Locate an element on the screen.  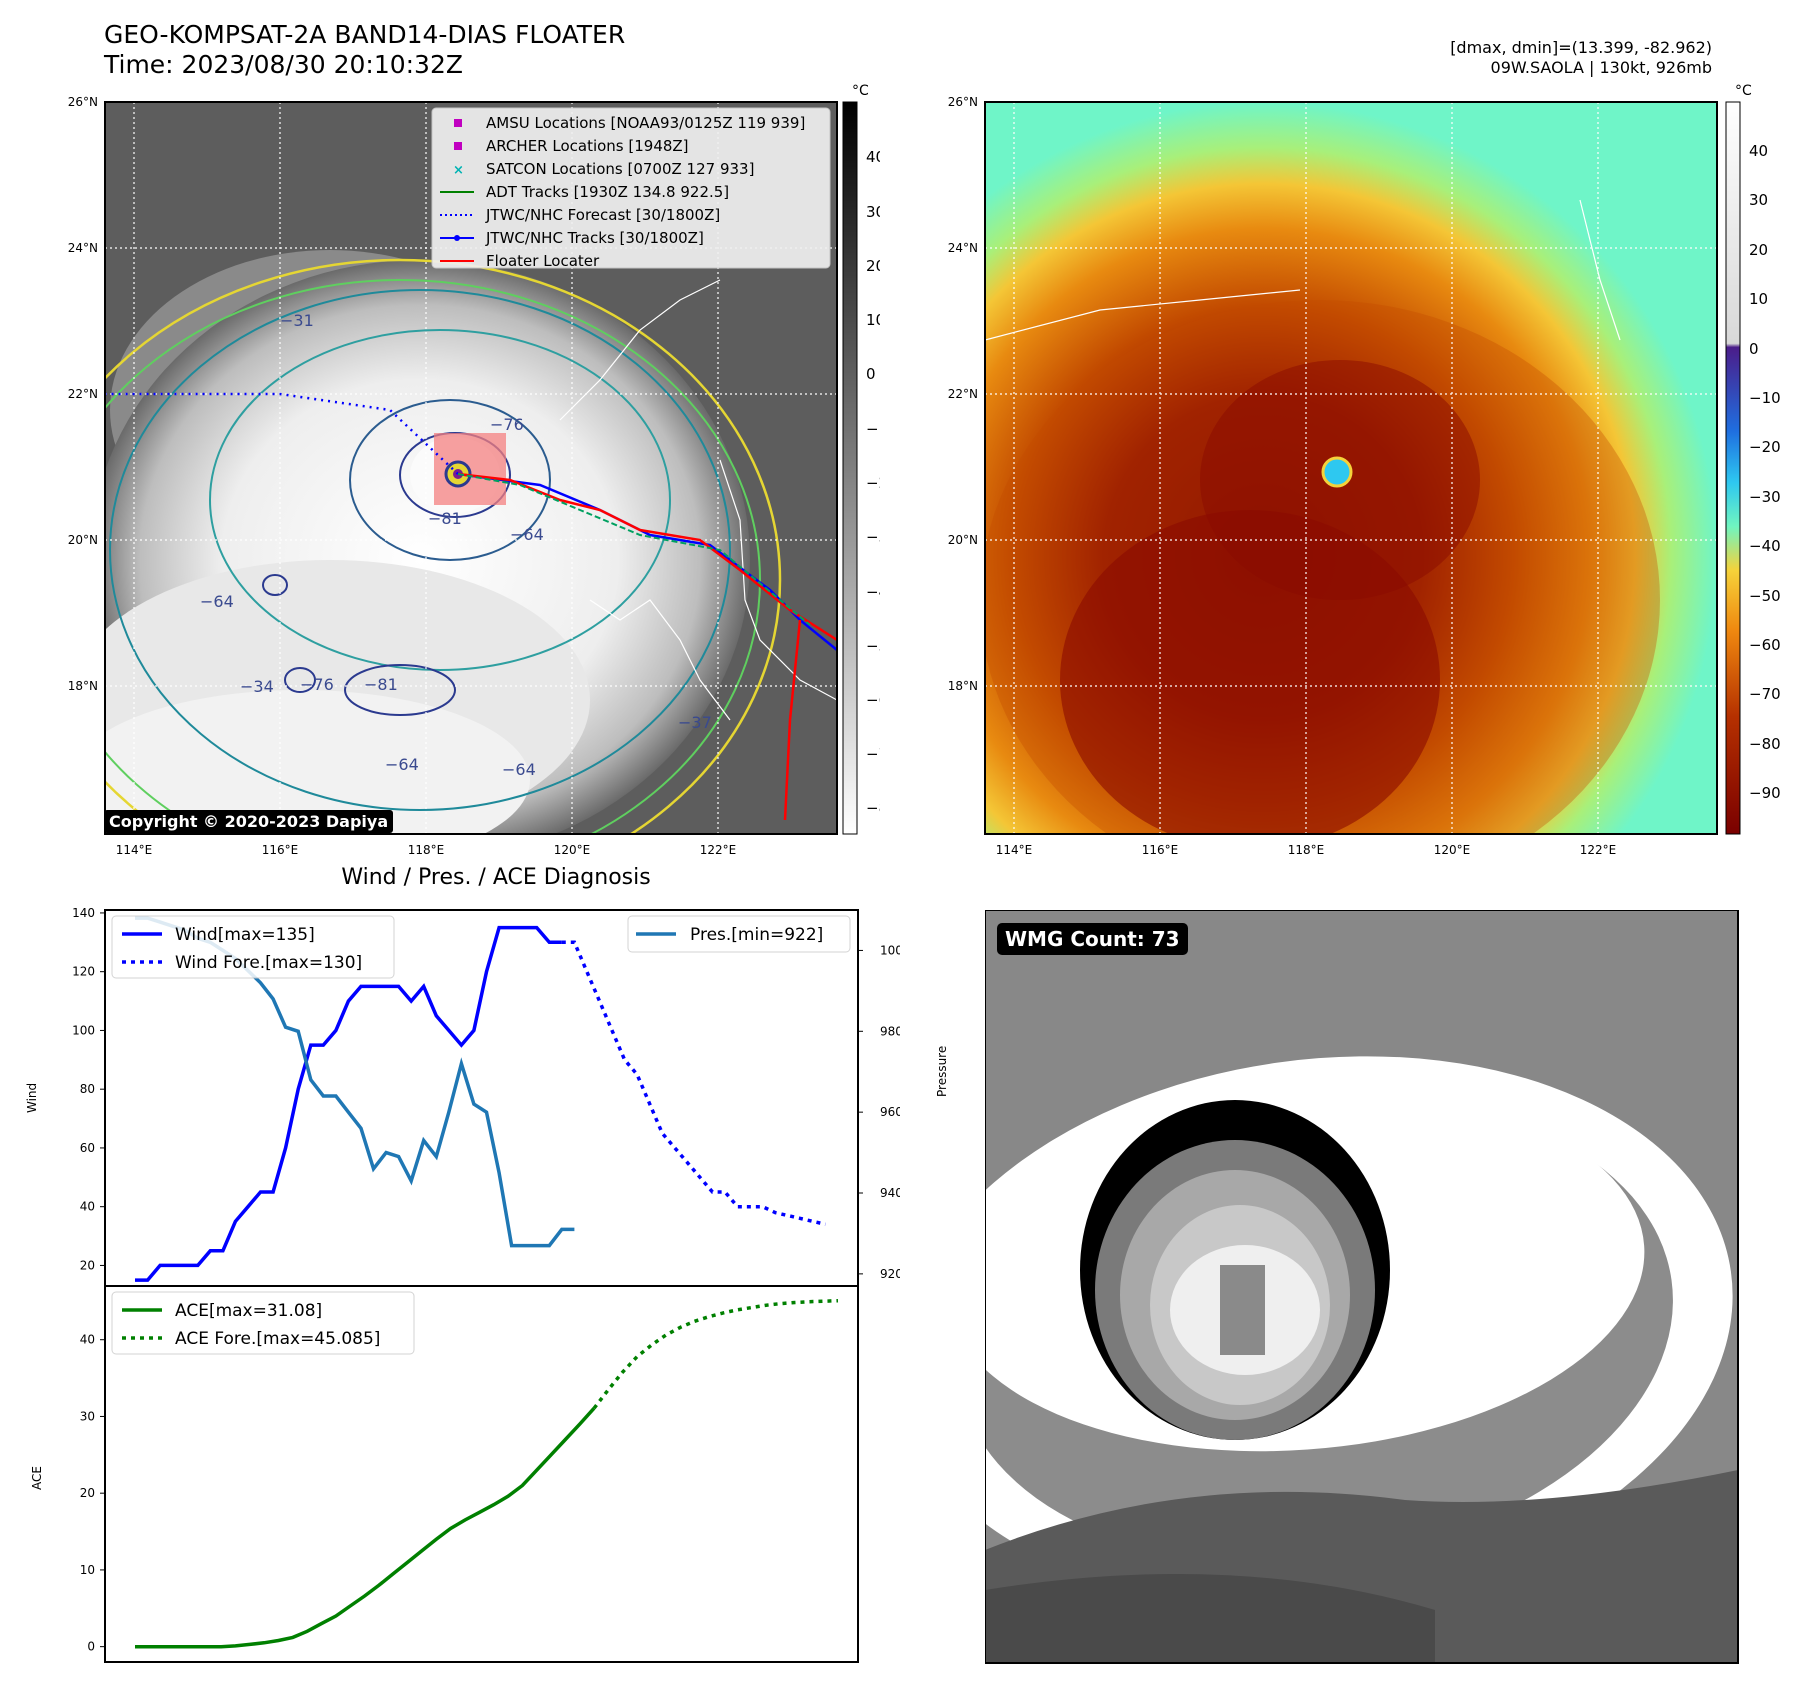
color-colorbar-tick: −30 is located at coordinates (1765, 497).